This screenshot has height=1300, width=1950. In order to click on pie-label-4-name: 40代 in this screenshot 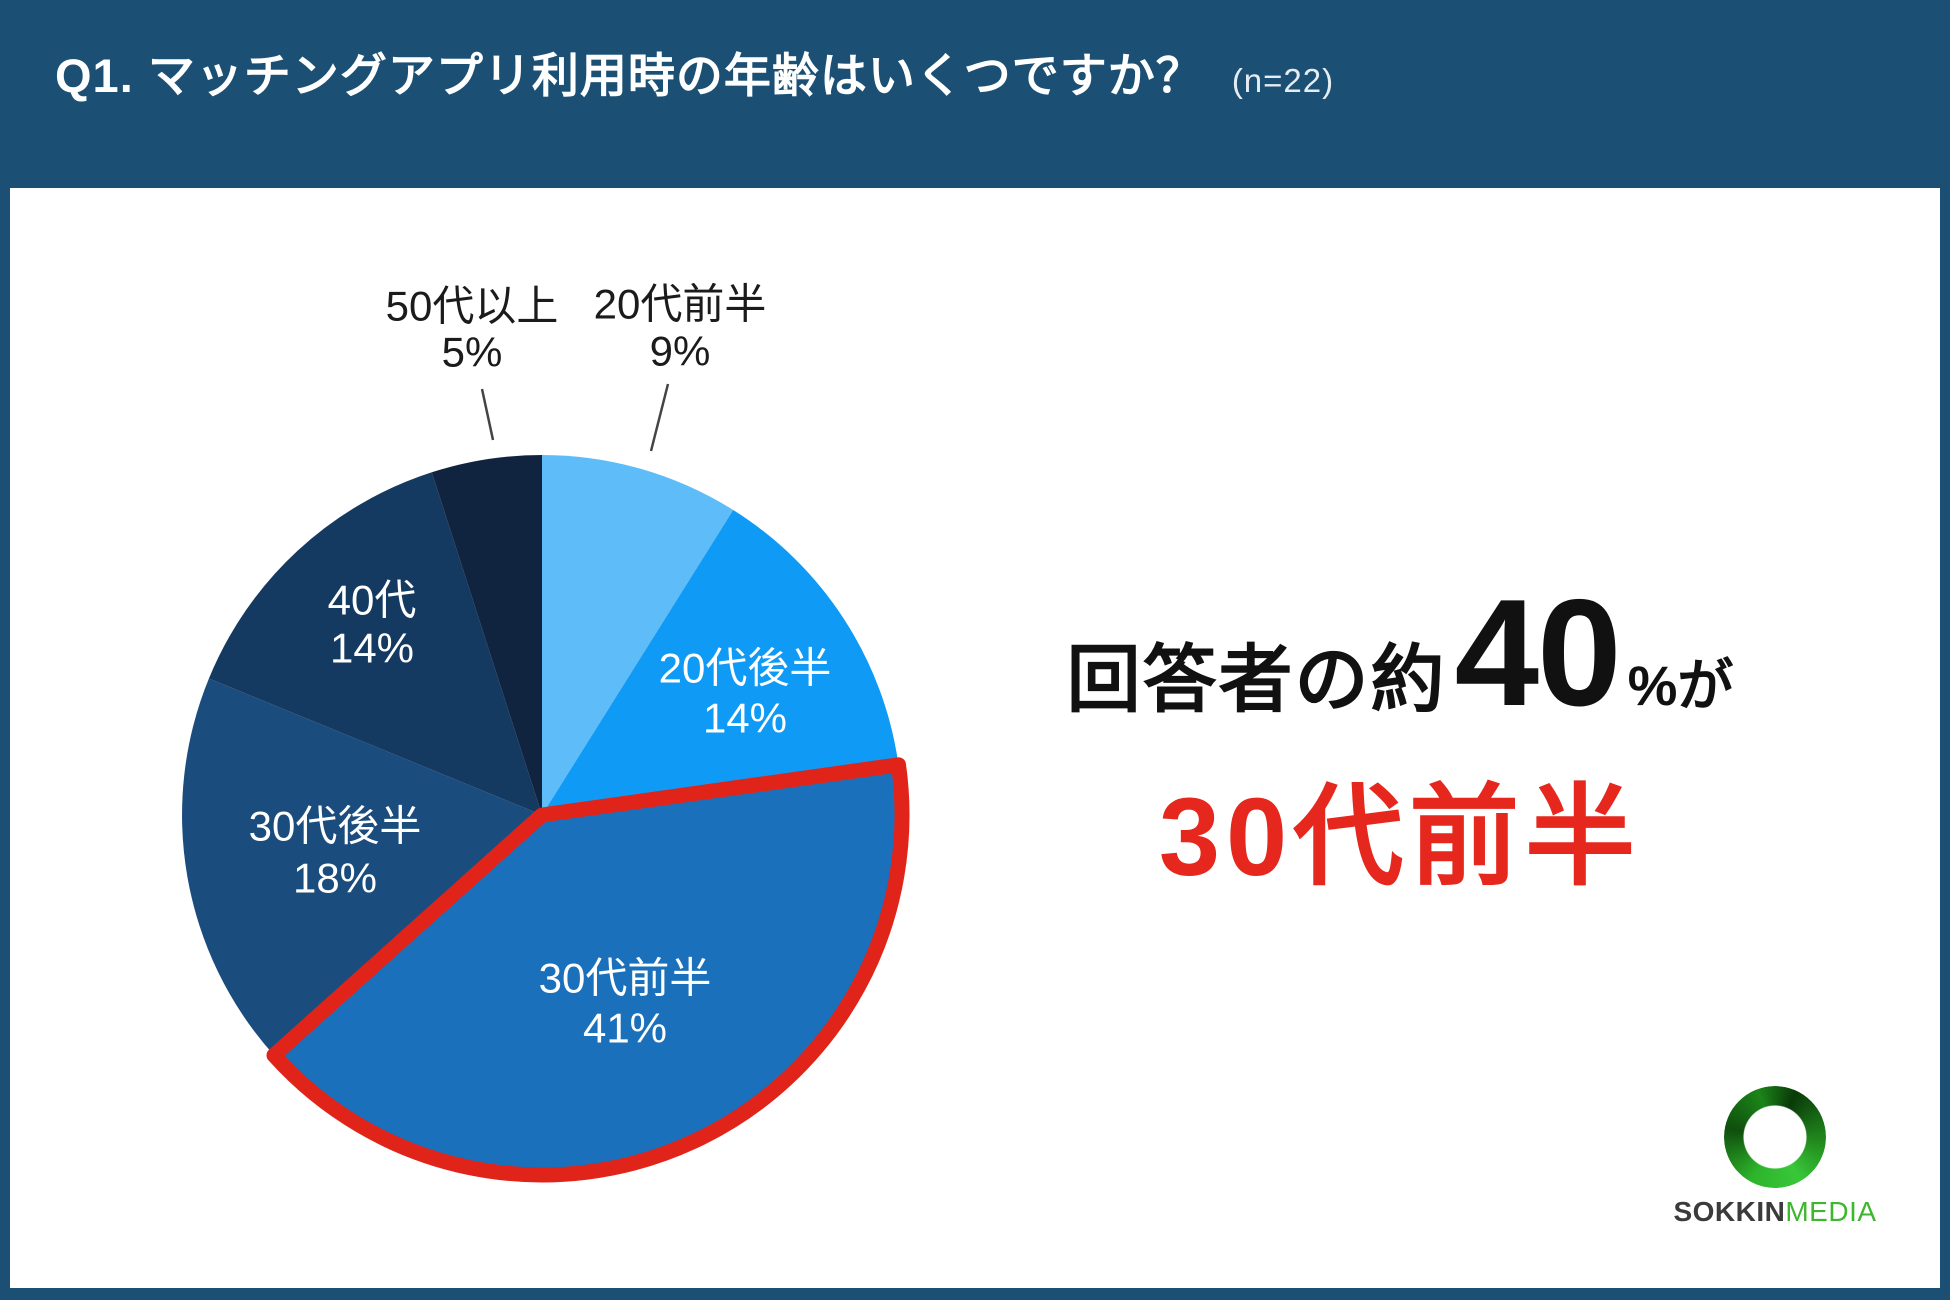, I will do `click(372, 600)`.